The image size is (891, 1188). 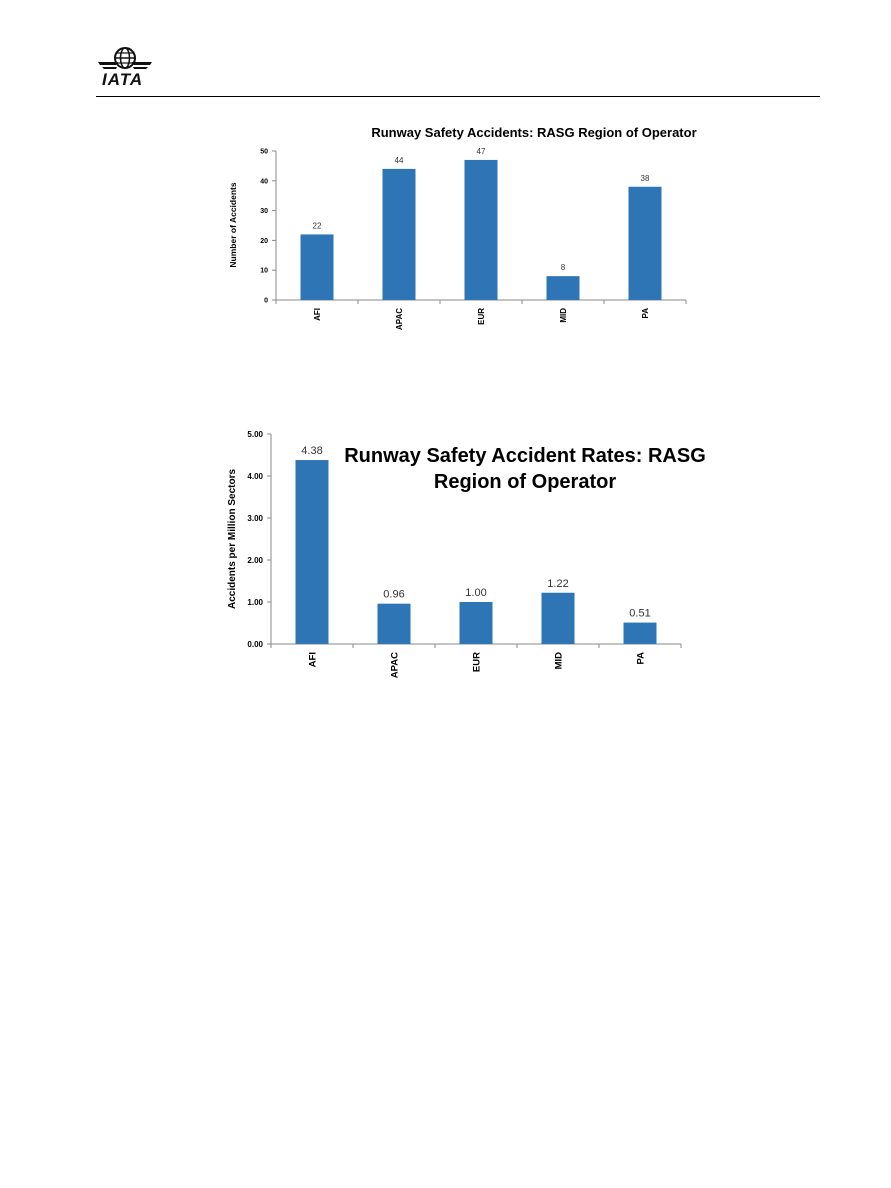 I want to click on data-label-afi: 4.38, so click(x=311, y=451).